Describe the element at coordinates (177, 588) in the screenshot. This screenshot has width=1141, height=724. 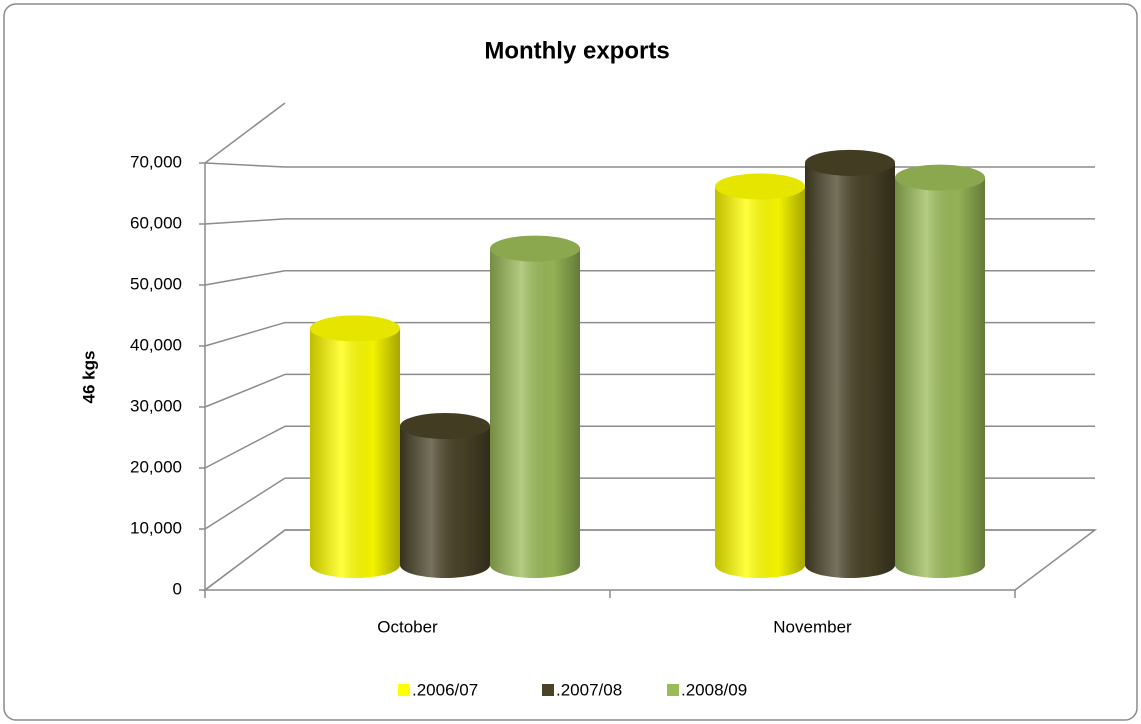
I see `y-tick-label: 0` at that location.